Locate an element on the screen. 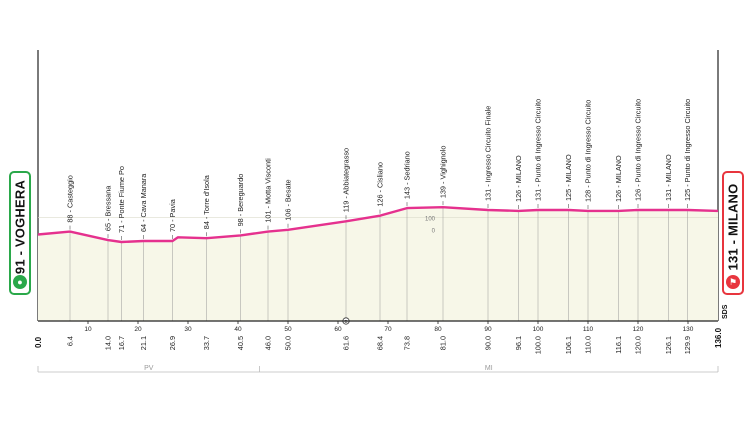 Image resolution: width=750 pixels, height=429 pixels. brand-label: SDS is located at coordinates (725, 311).